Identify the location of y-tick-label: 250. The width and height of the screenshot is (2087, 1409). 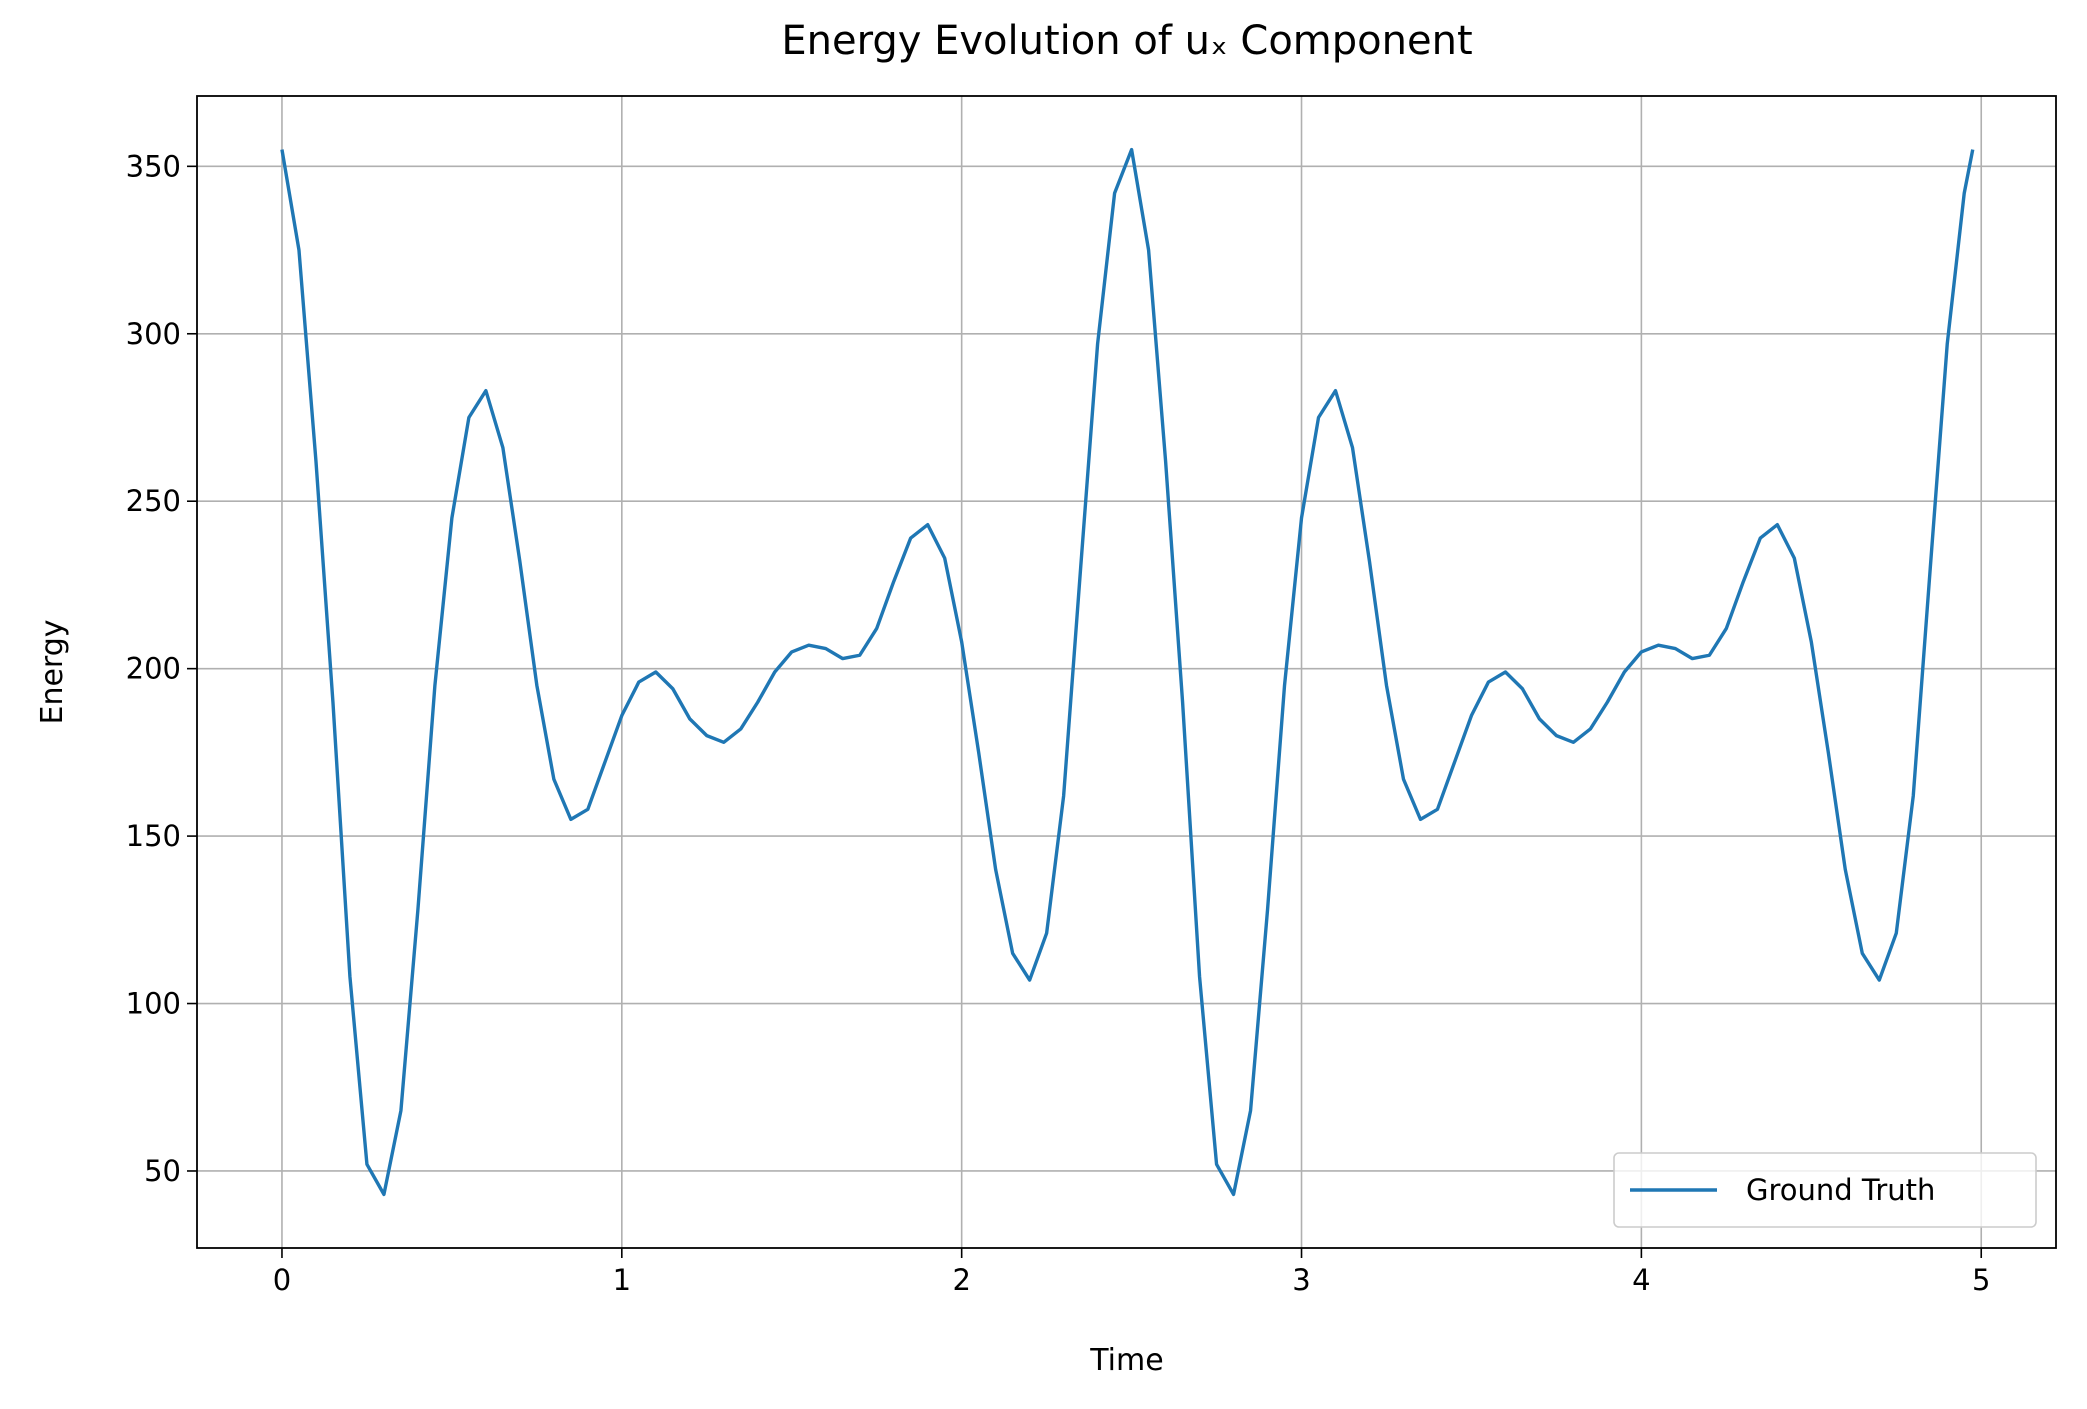
(153, 501).